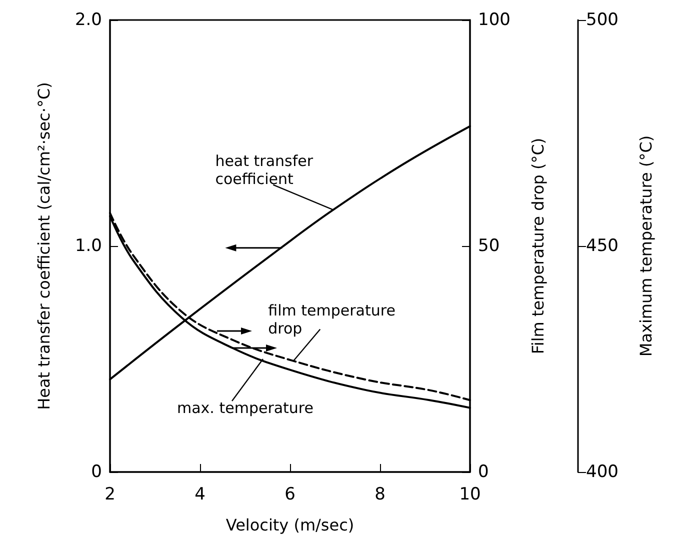 This screenshot has height=555, width=687. I want to click on y2-tick-label: 50, so click(489, 246).